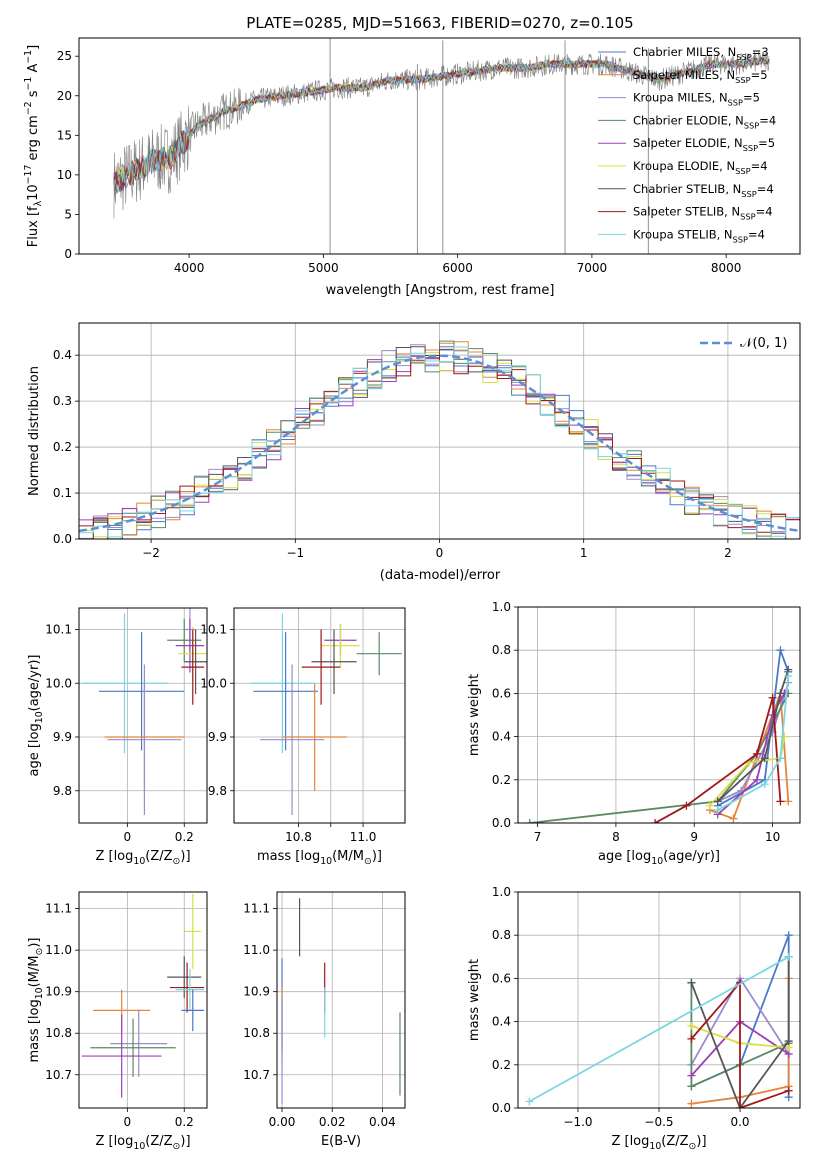 The width and height of the screenshot is (819, 1170). Describe the element at coordinates (38, 203) in the screenshot. I see `label-part: λ` at that location.